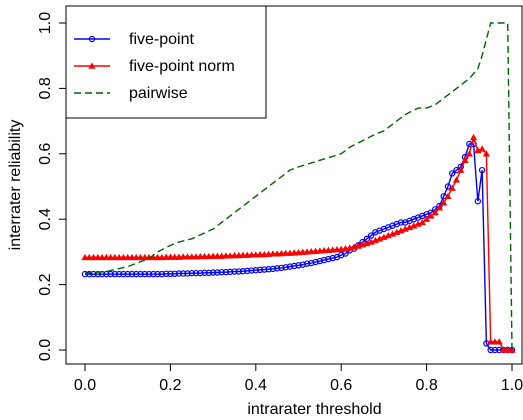 Image resolution: width=523 pixels, height=420 pixels. I want to click on legend-box, so click(166, 62).